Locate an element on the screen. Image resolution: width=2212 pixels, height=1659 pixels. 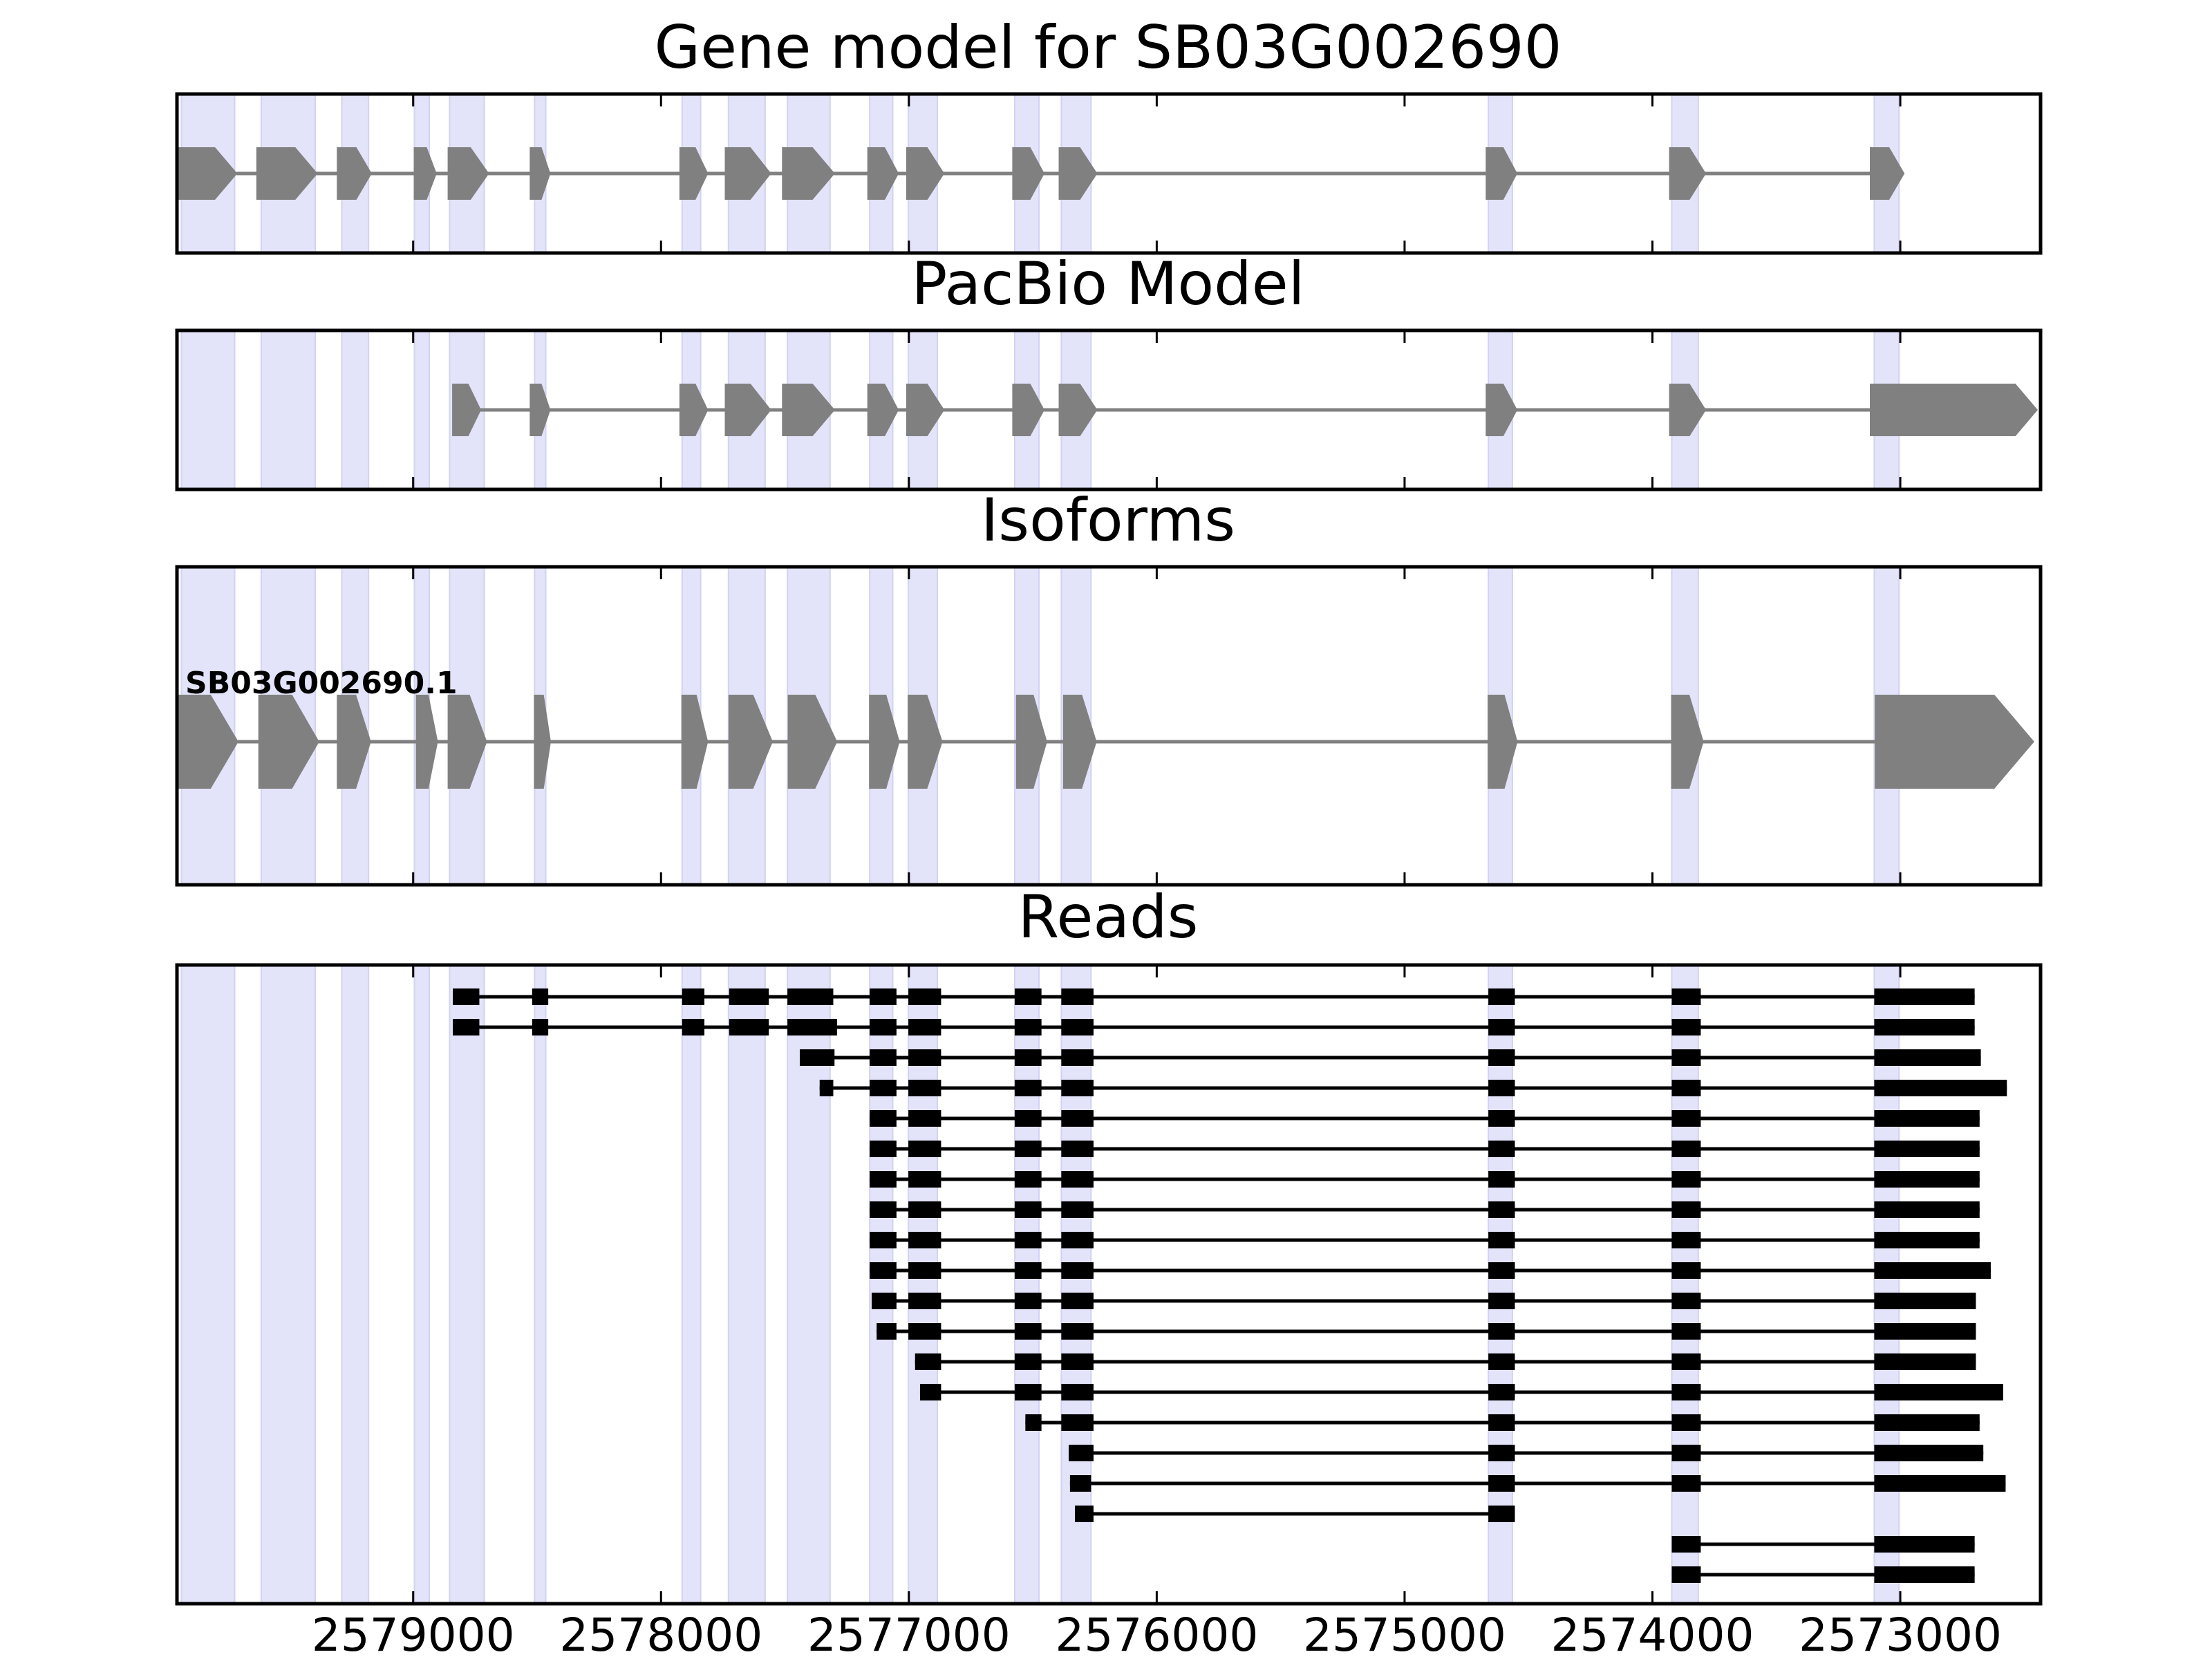
pacbio-model-features is located at coordinates (1245, 410).